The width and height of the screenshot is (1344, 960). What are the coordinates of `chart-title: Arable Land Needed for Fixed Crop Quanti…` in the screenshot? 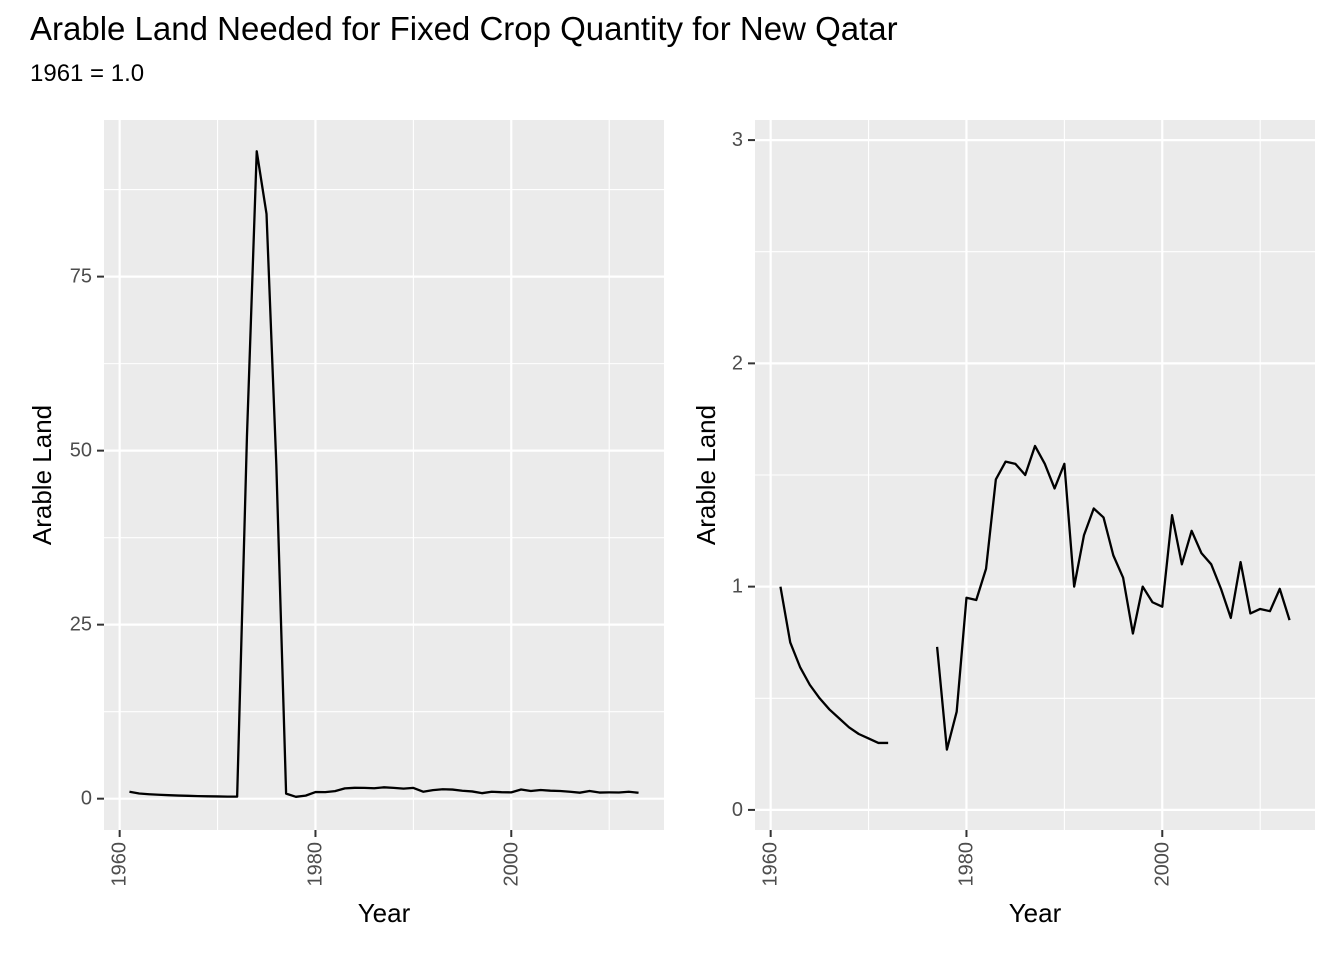 It's located at (464, 28).